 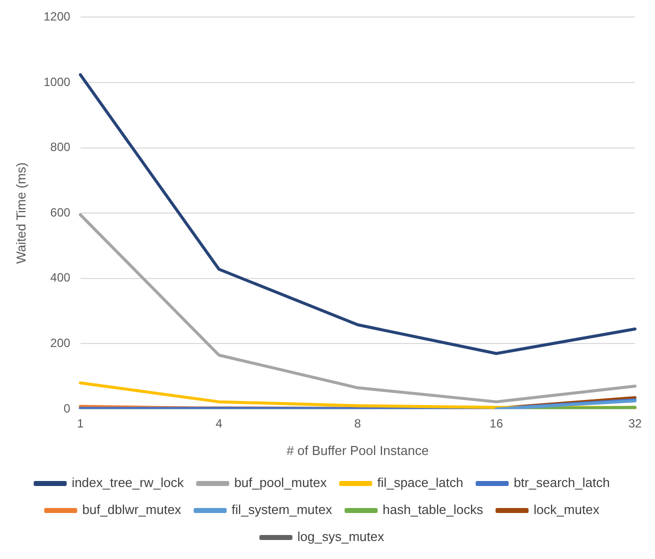 I want to click on legend-label: btr_search_latch, so click(x=562, y=482).